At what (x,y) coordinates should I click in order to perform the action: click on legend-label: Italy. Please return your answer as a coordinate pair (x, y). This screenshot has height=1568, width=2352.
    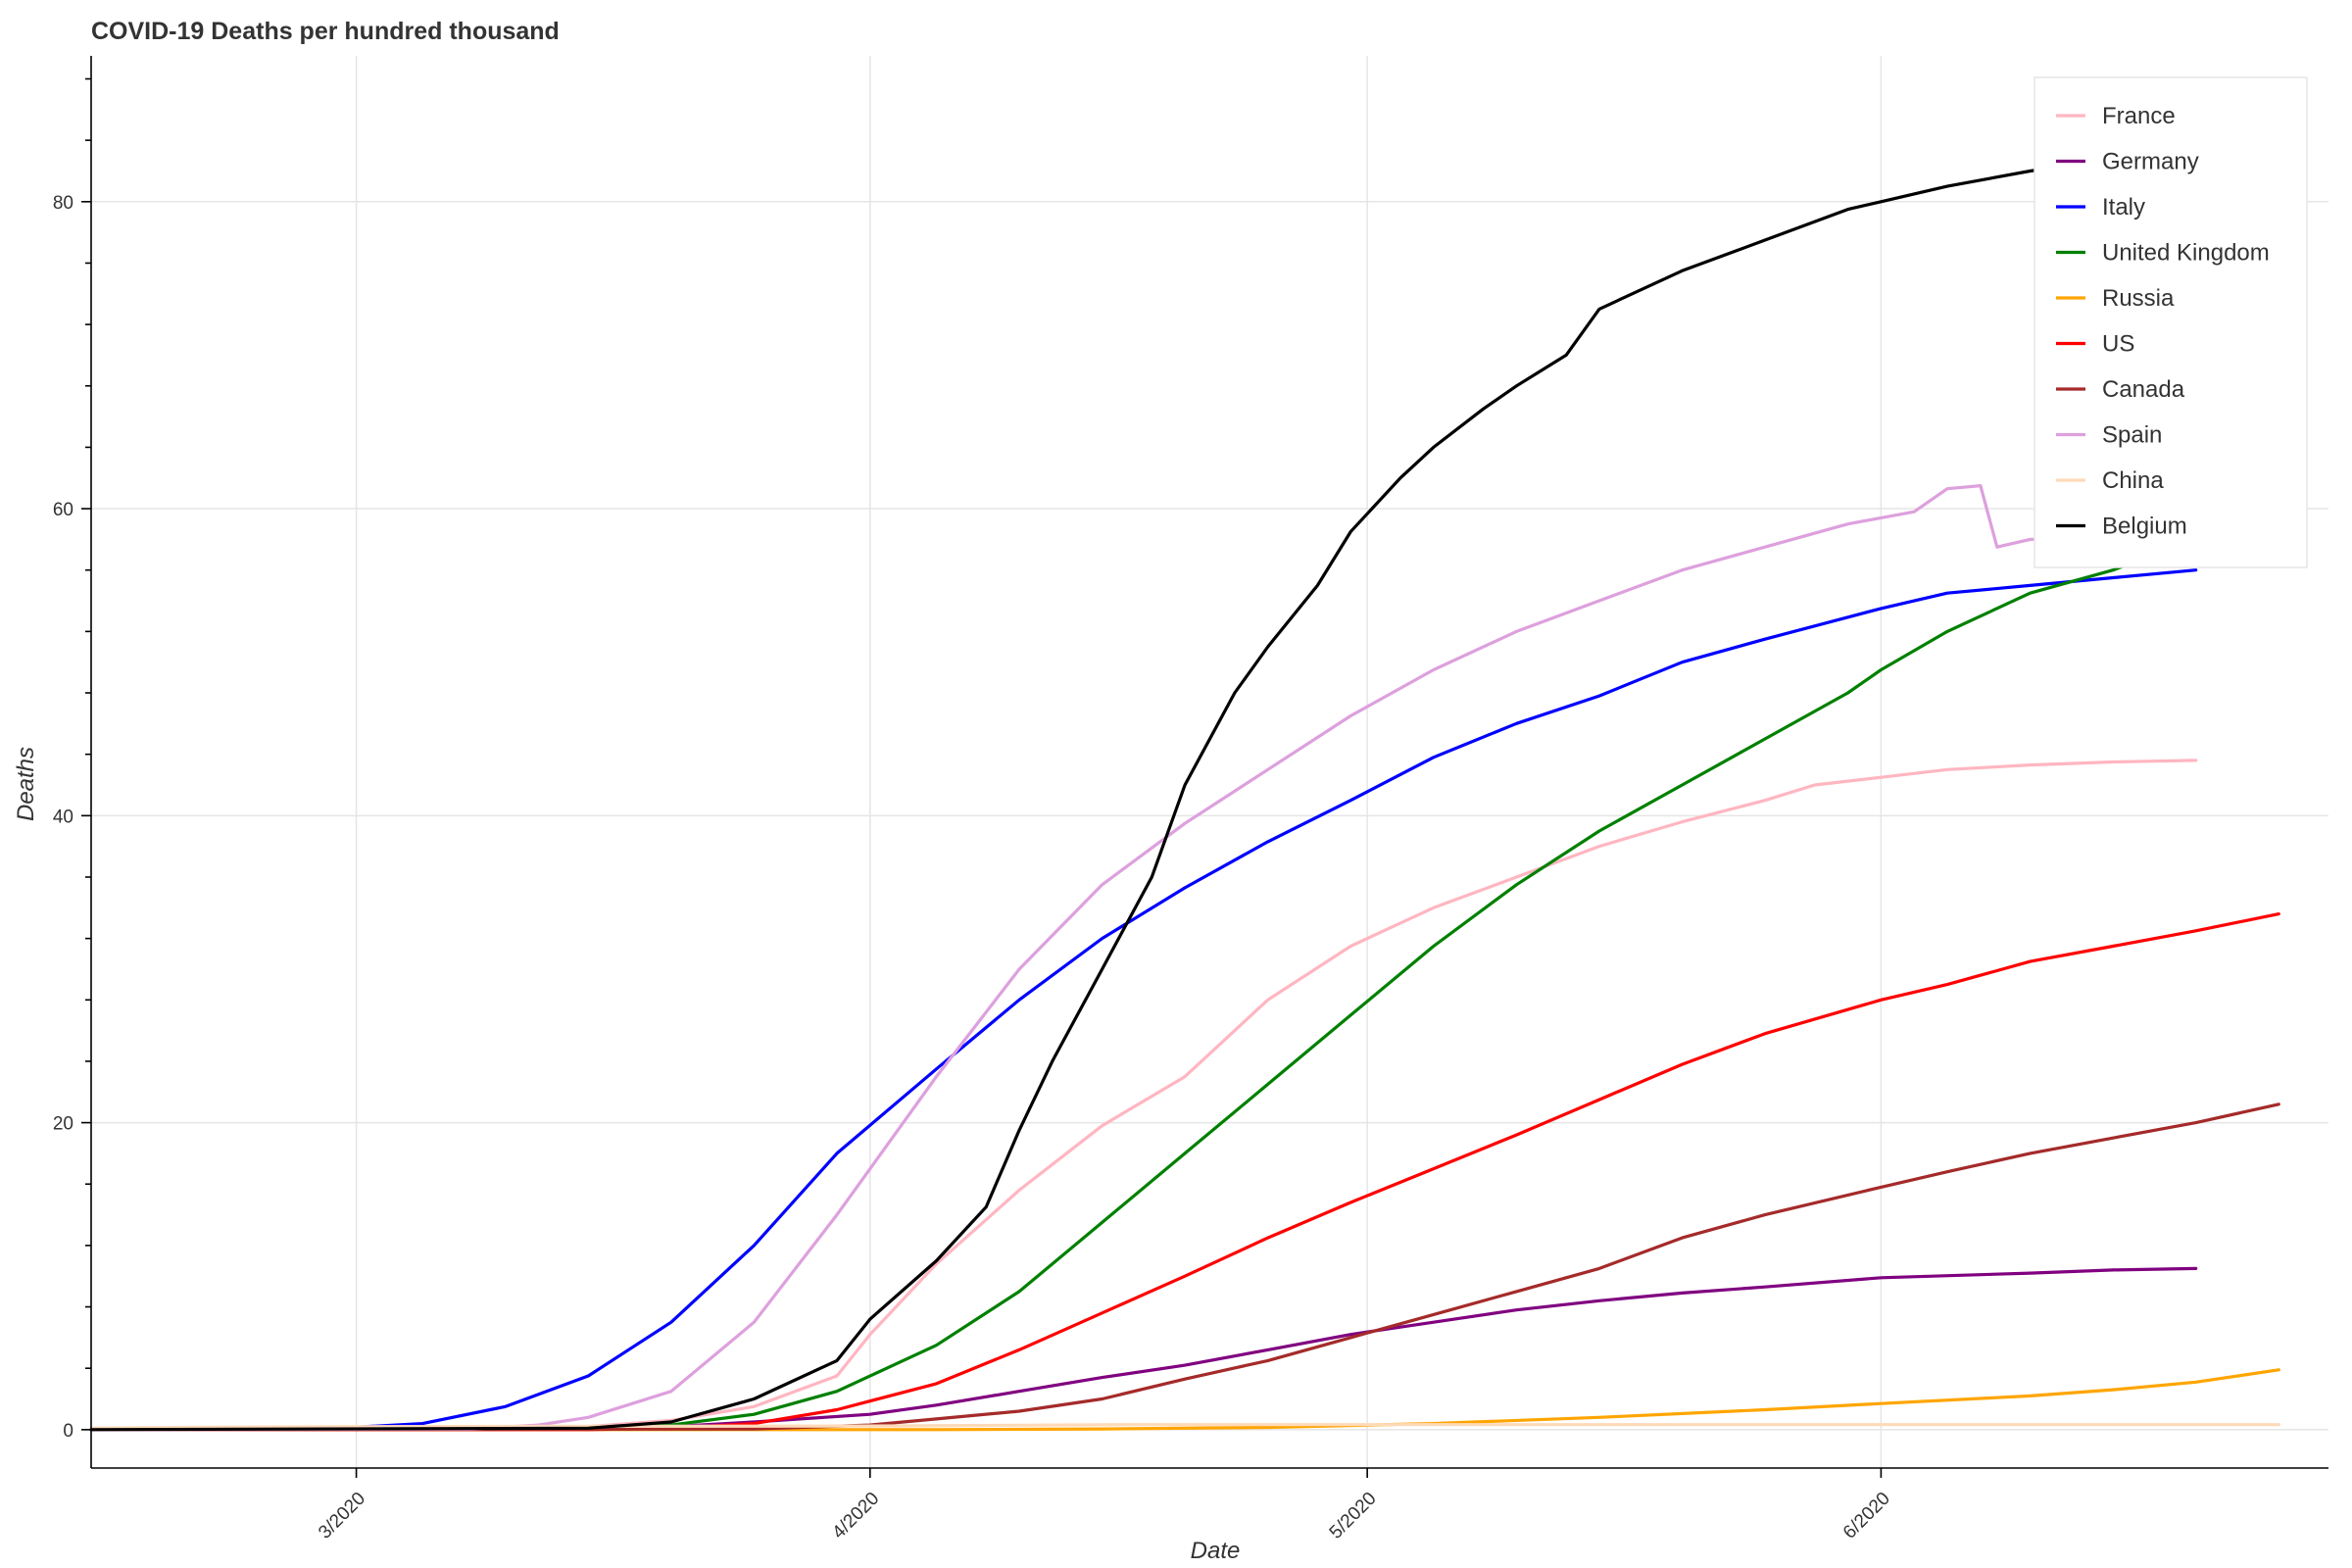
    Looking at the image, I should click on (2123, 207).